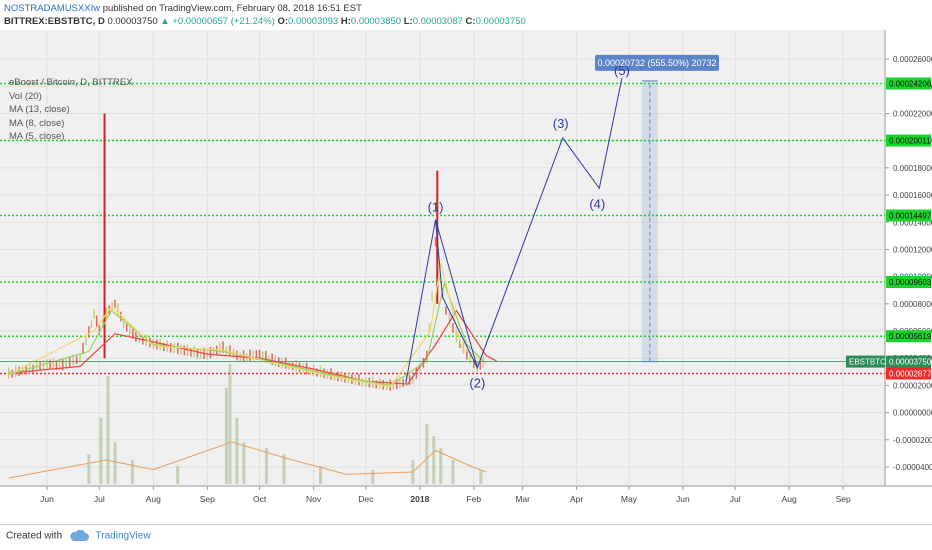 This screenshot has width=932, height=550. I want to click on x-tick-label: Mar, so click(522, 499).